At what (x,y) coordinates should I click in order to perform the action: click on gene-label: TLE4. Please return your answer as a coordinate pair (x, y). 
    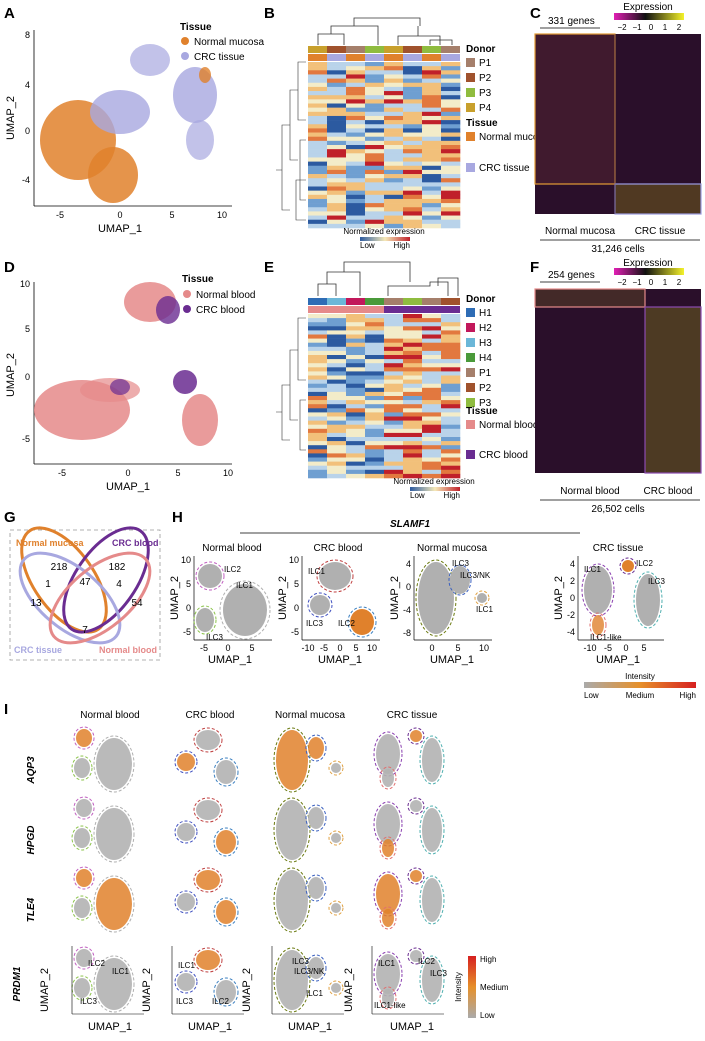
    Looking at the image, I should click on (31, 909).